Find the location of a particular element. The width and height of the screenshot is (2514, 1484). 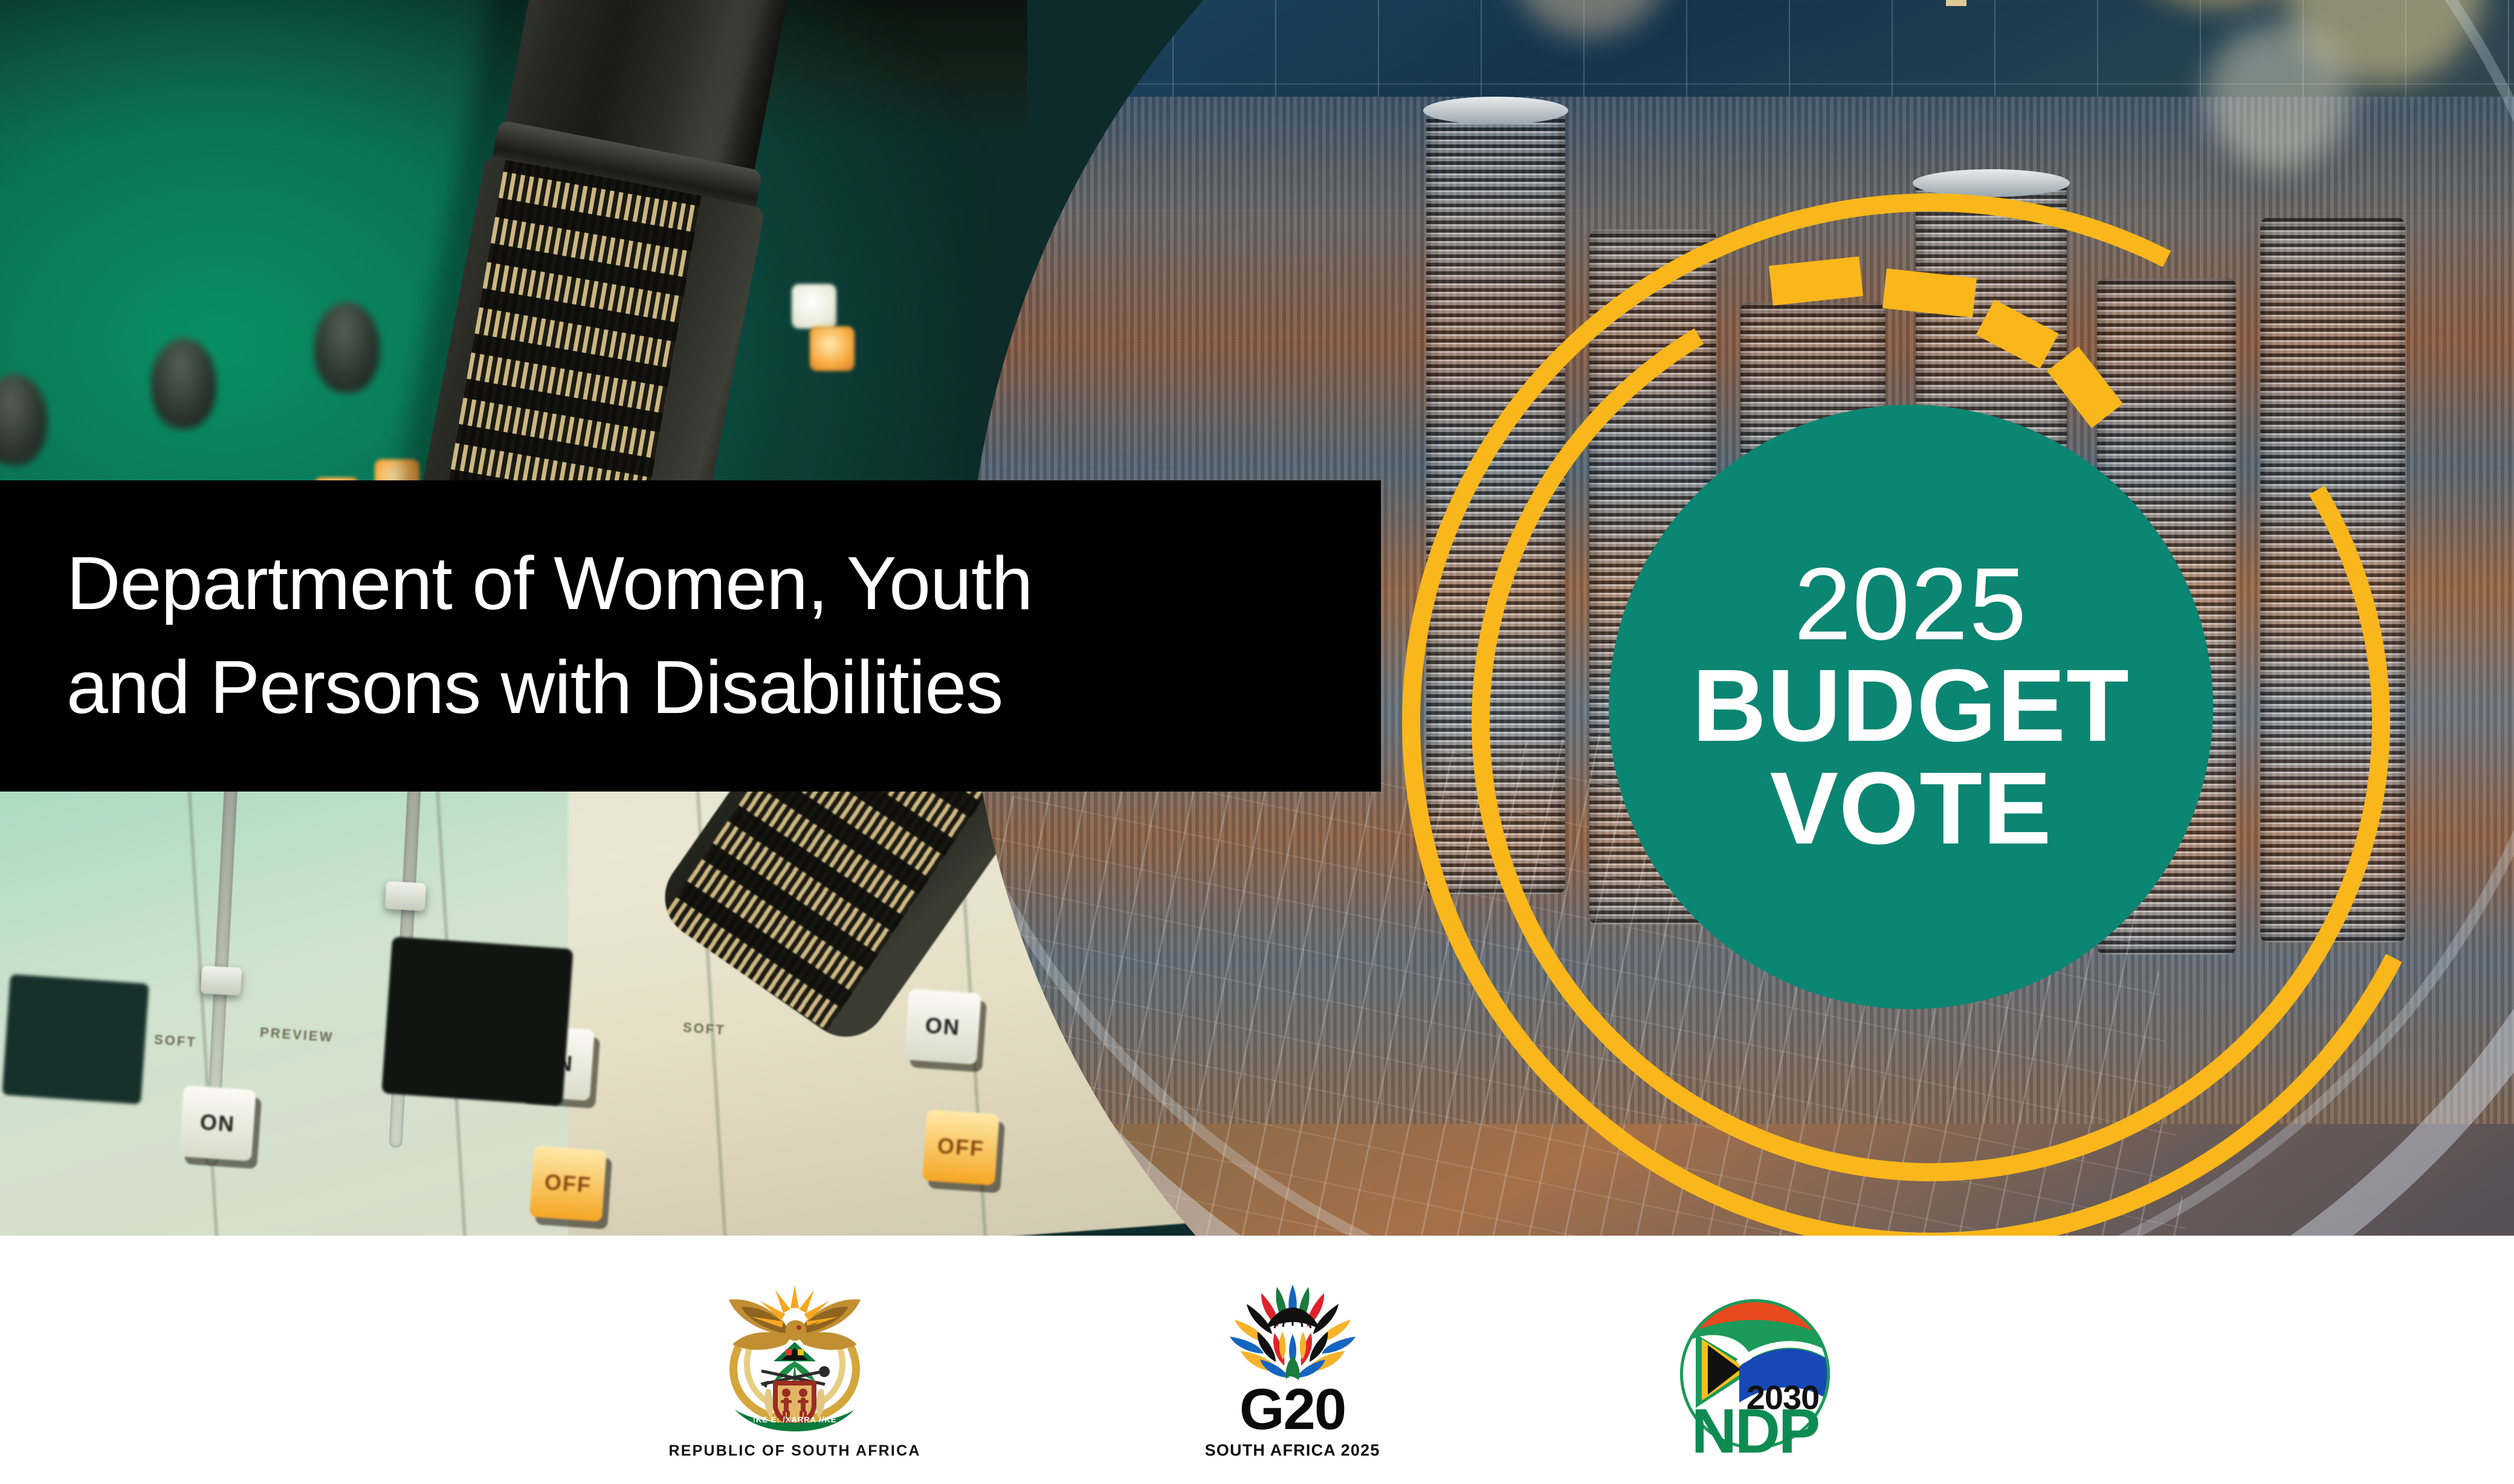

logo-ndp: 2030 NDP is located at coordinates (1755, 1360).